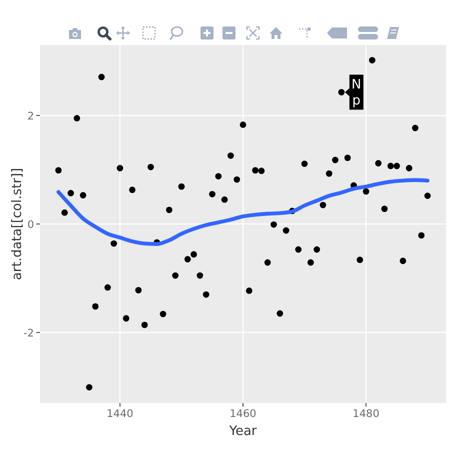 This screenshot has height=470, width=474. What do you see at coordinates (17, 224) in the screenshot?
I see `y-axis-title: art.data[[col.str]]` at bounding box center [17, 224].